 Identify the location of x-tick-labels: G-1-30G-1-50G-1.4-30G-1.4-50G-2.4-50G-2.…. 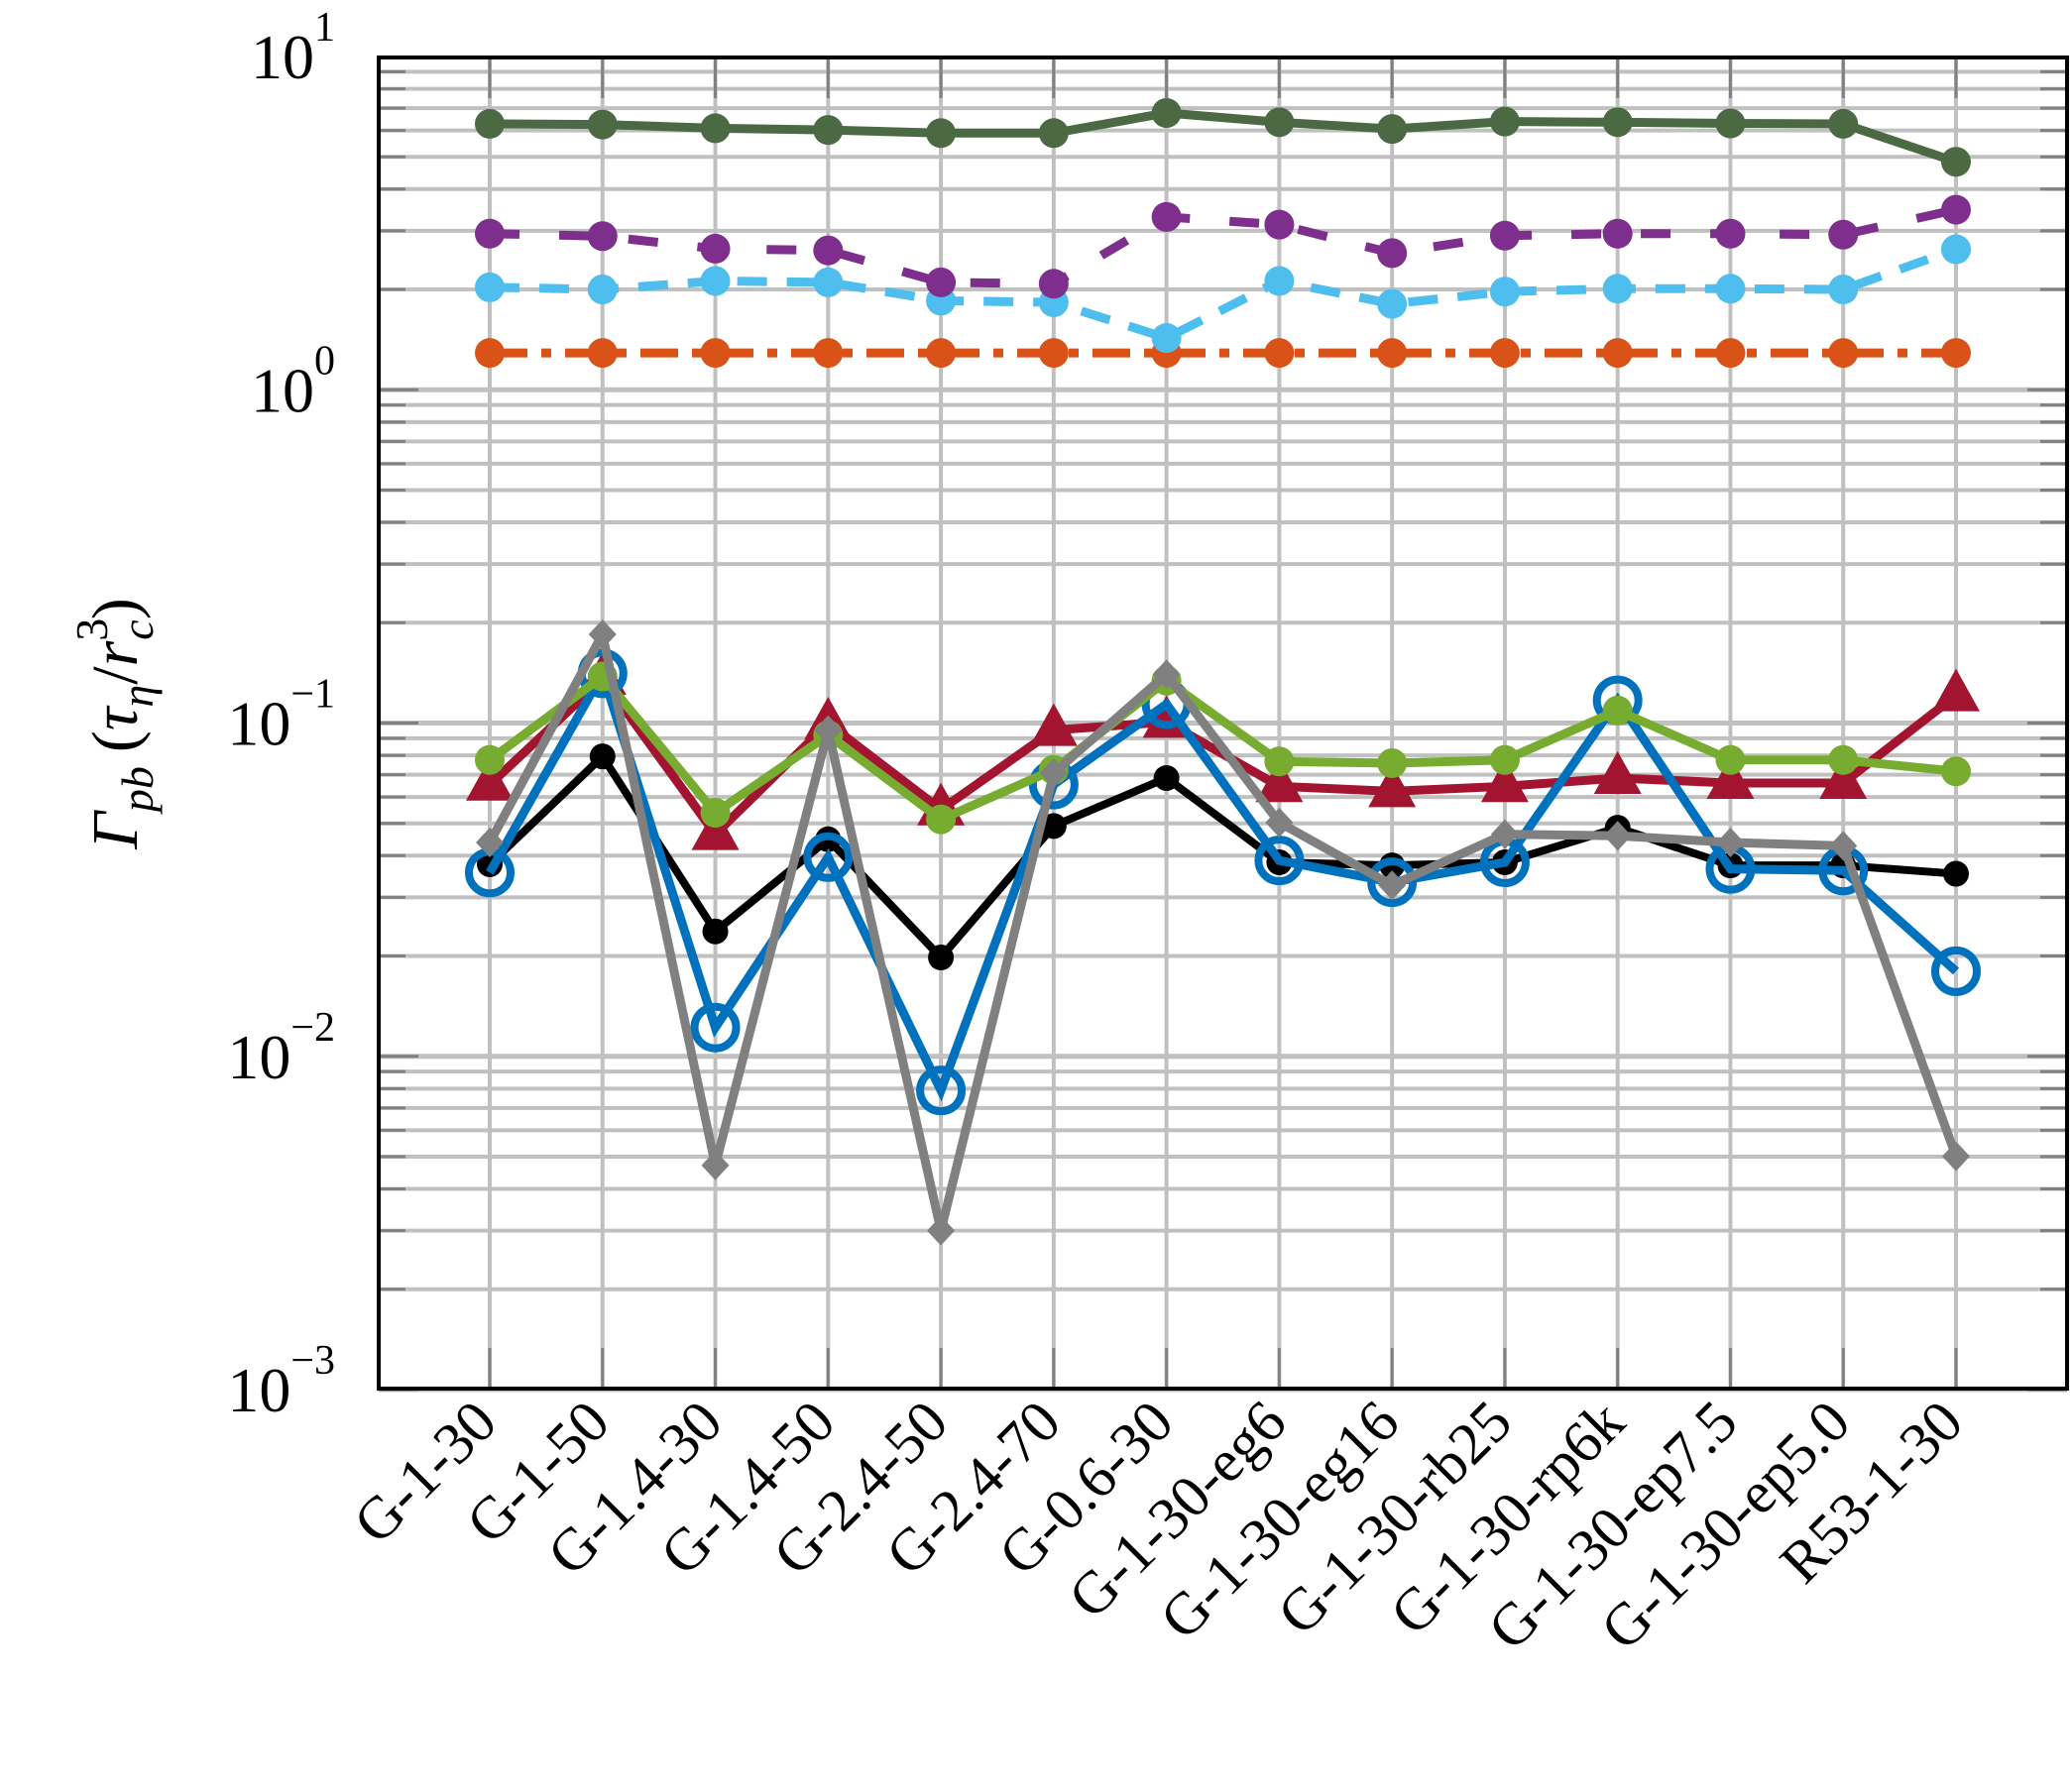
(1158, 1525).